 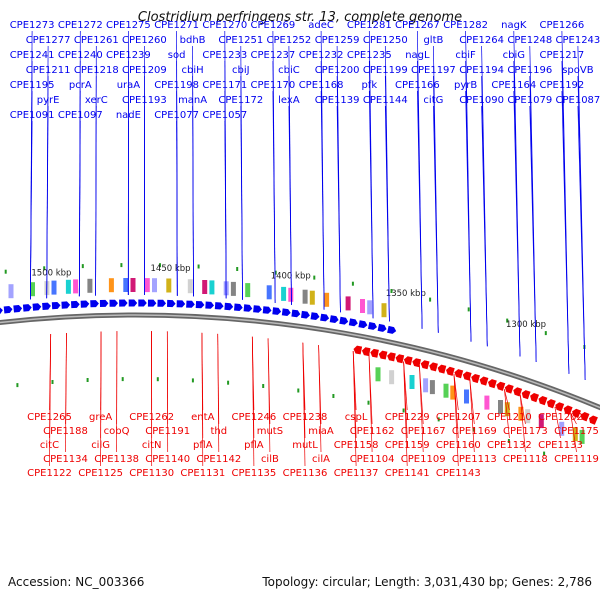 What do you see at coordinates (321, 431) in the screenshot?
I see `gene-label-minus: miaA` at bounding box center [321, 431].